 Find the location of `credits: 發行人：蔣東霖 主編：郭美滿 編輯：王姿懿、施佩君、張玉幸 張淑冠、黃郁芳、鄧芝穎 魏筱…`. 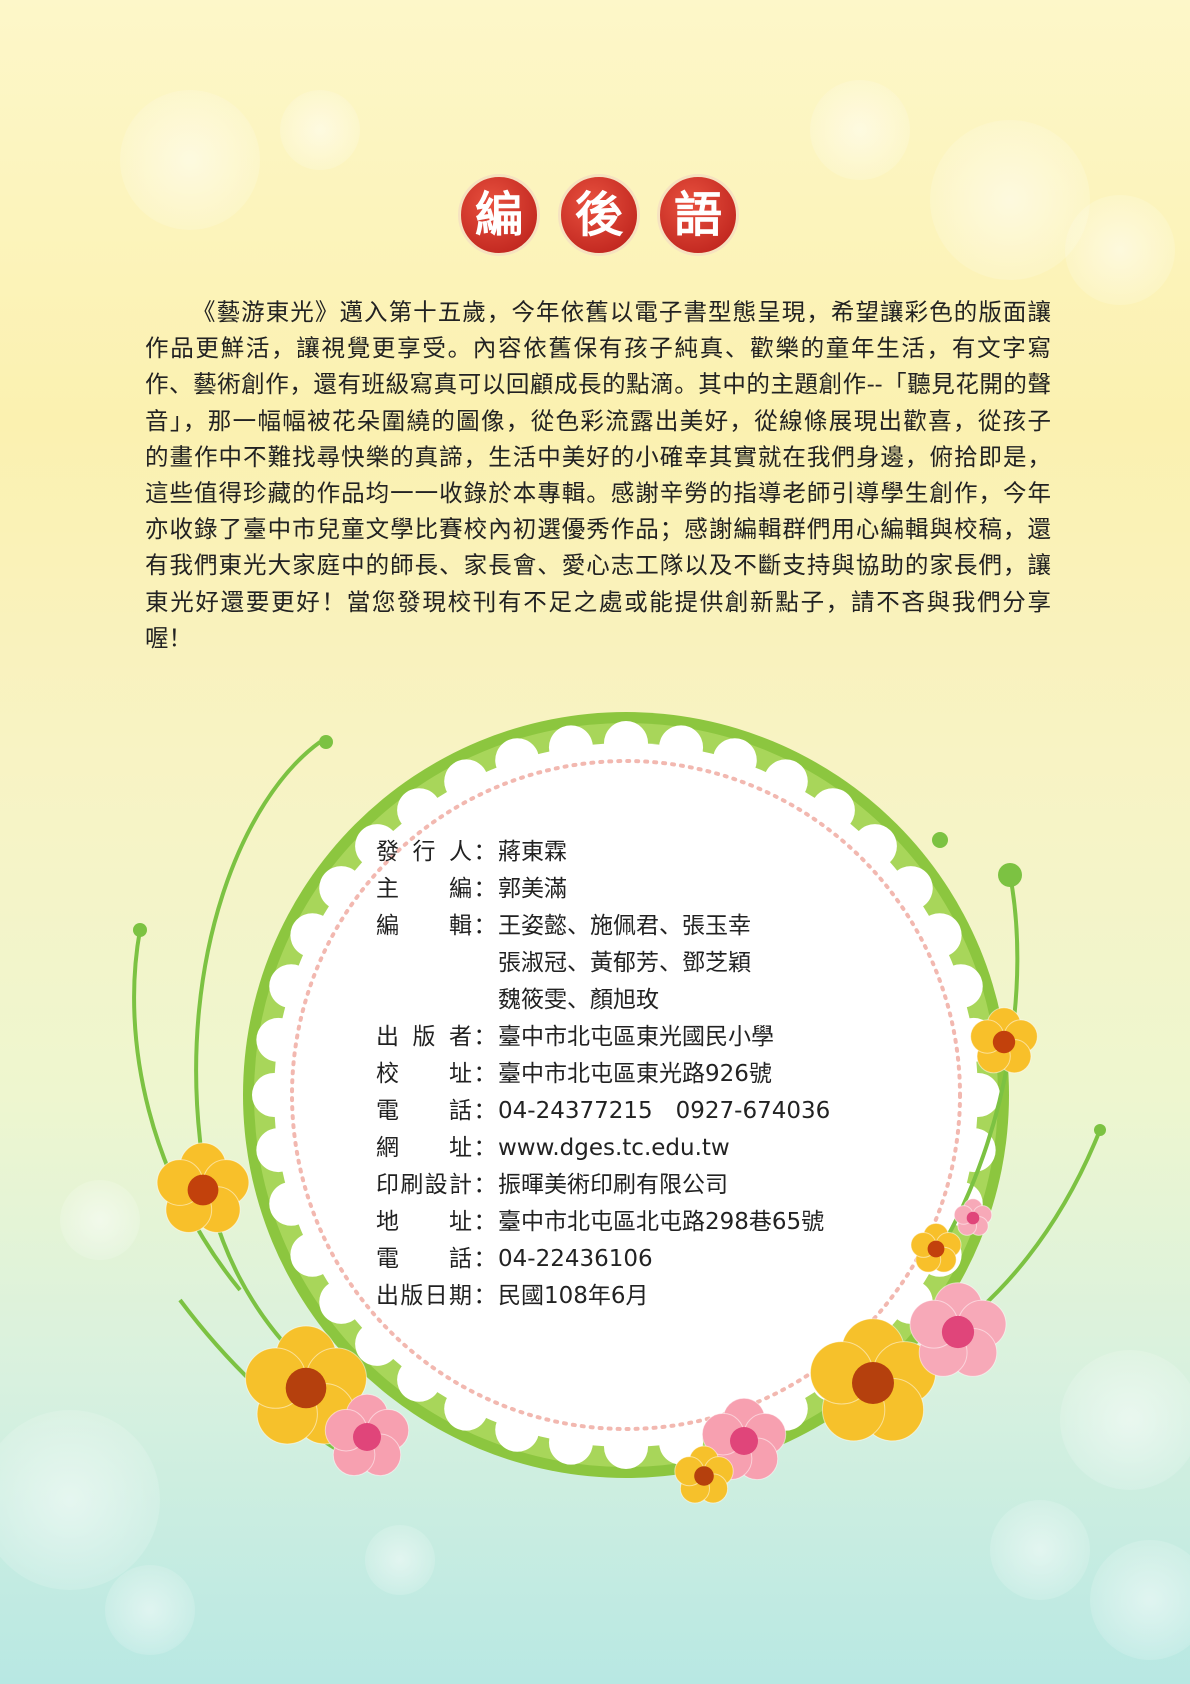

credits: 發行人：蔣東霖 主編：郭美滿 編輯：王姿懿、施佩君、張玉幸 張淑冠、黃郁芳、鄧芝穎 魏筱… is located at coordinates (603, 1074).